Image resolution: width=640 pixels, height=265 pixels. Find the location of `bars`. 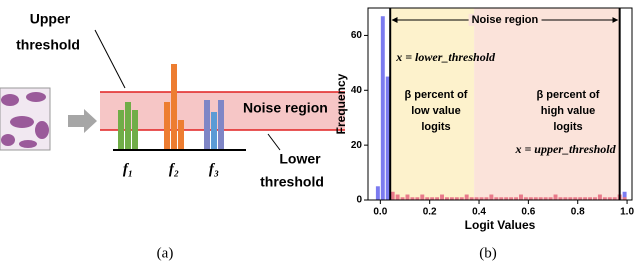

bars is located at coordinates (171, 107).